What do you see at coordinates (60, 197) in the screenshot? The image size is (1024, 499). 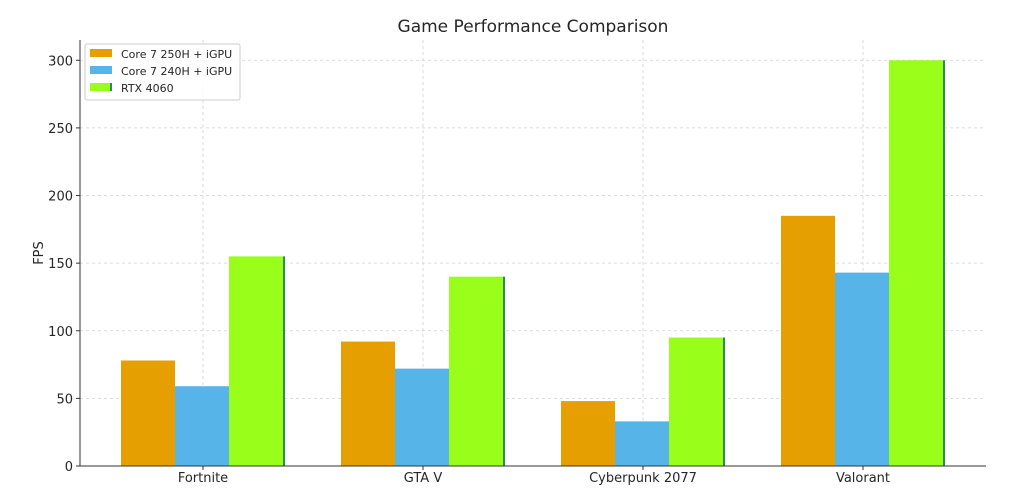 I see `y-tick-label: 200` at bounding box center [60, 197].